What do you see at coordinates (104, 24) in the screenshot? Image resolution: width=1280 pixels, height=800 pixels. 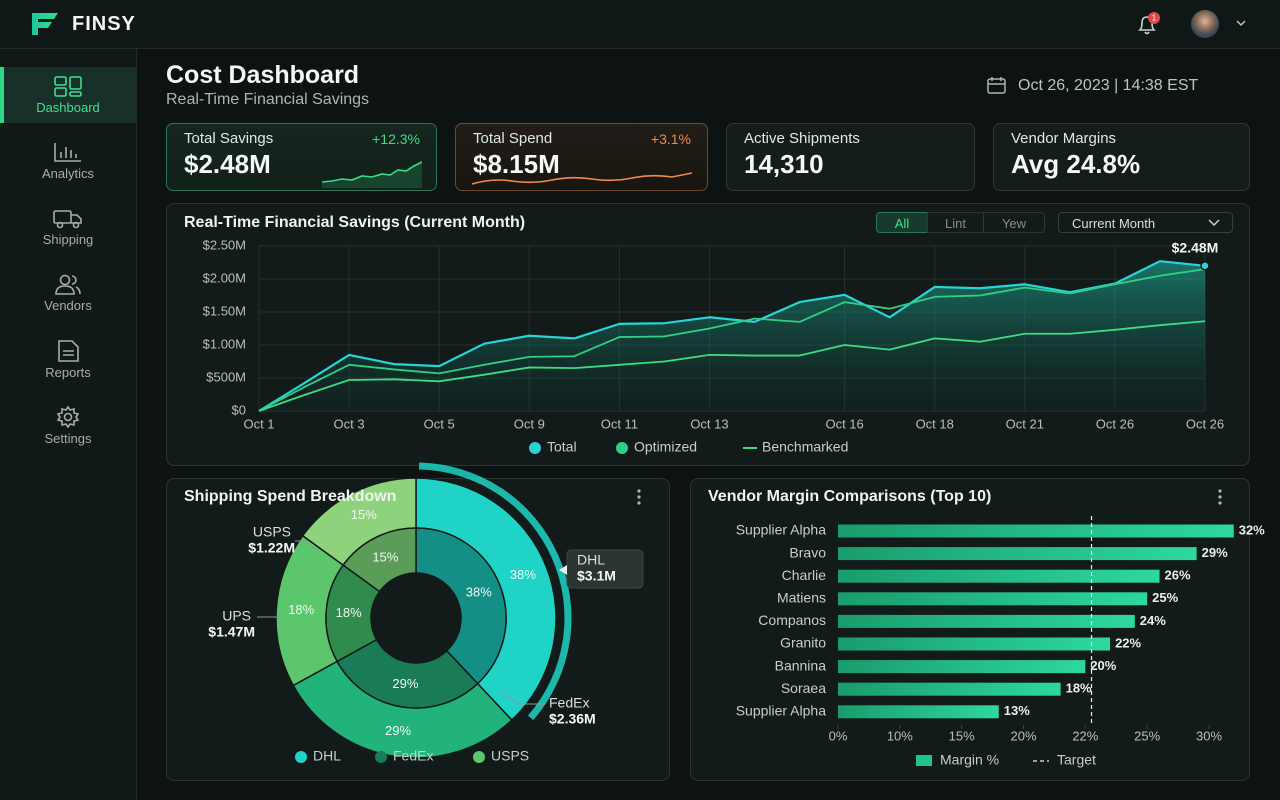 I see `brand-name: FINSY` at bounding box center [104, 24].